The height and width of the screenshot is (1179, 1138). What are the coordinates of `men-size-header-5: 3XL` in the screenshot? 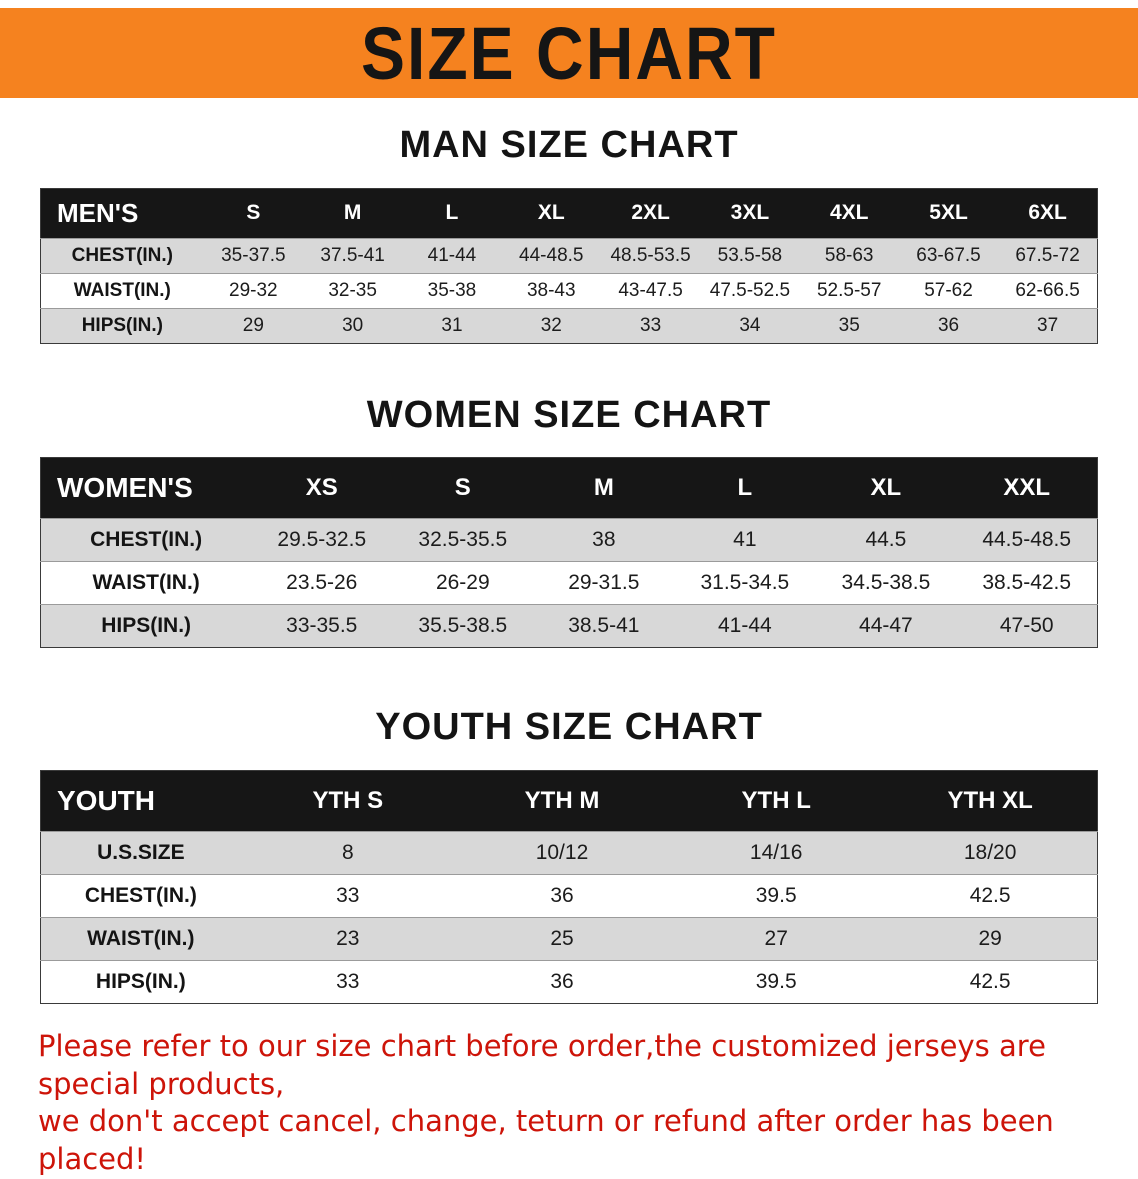 It's located at (750, 213).